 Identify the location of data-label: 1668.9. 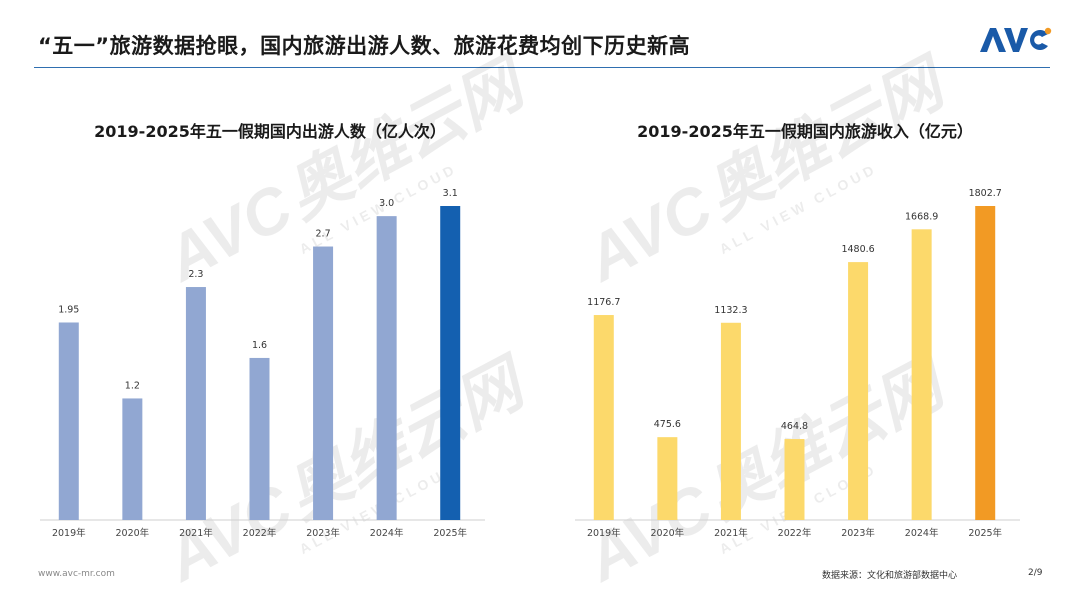
(921, 216).